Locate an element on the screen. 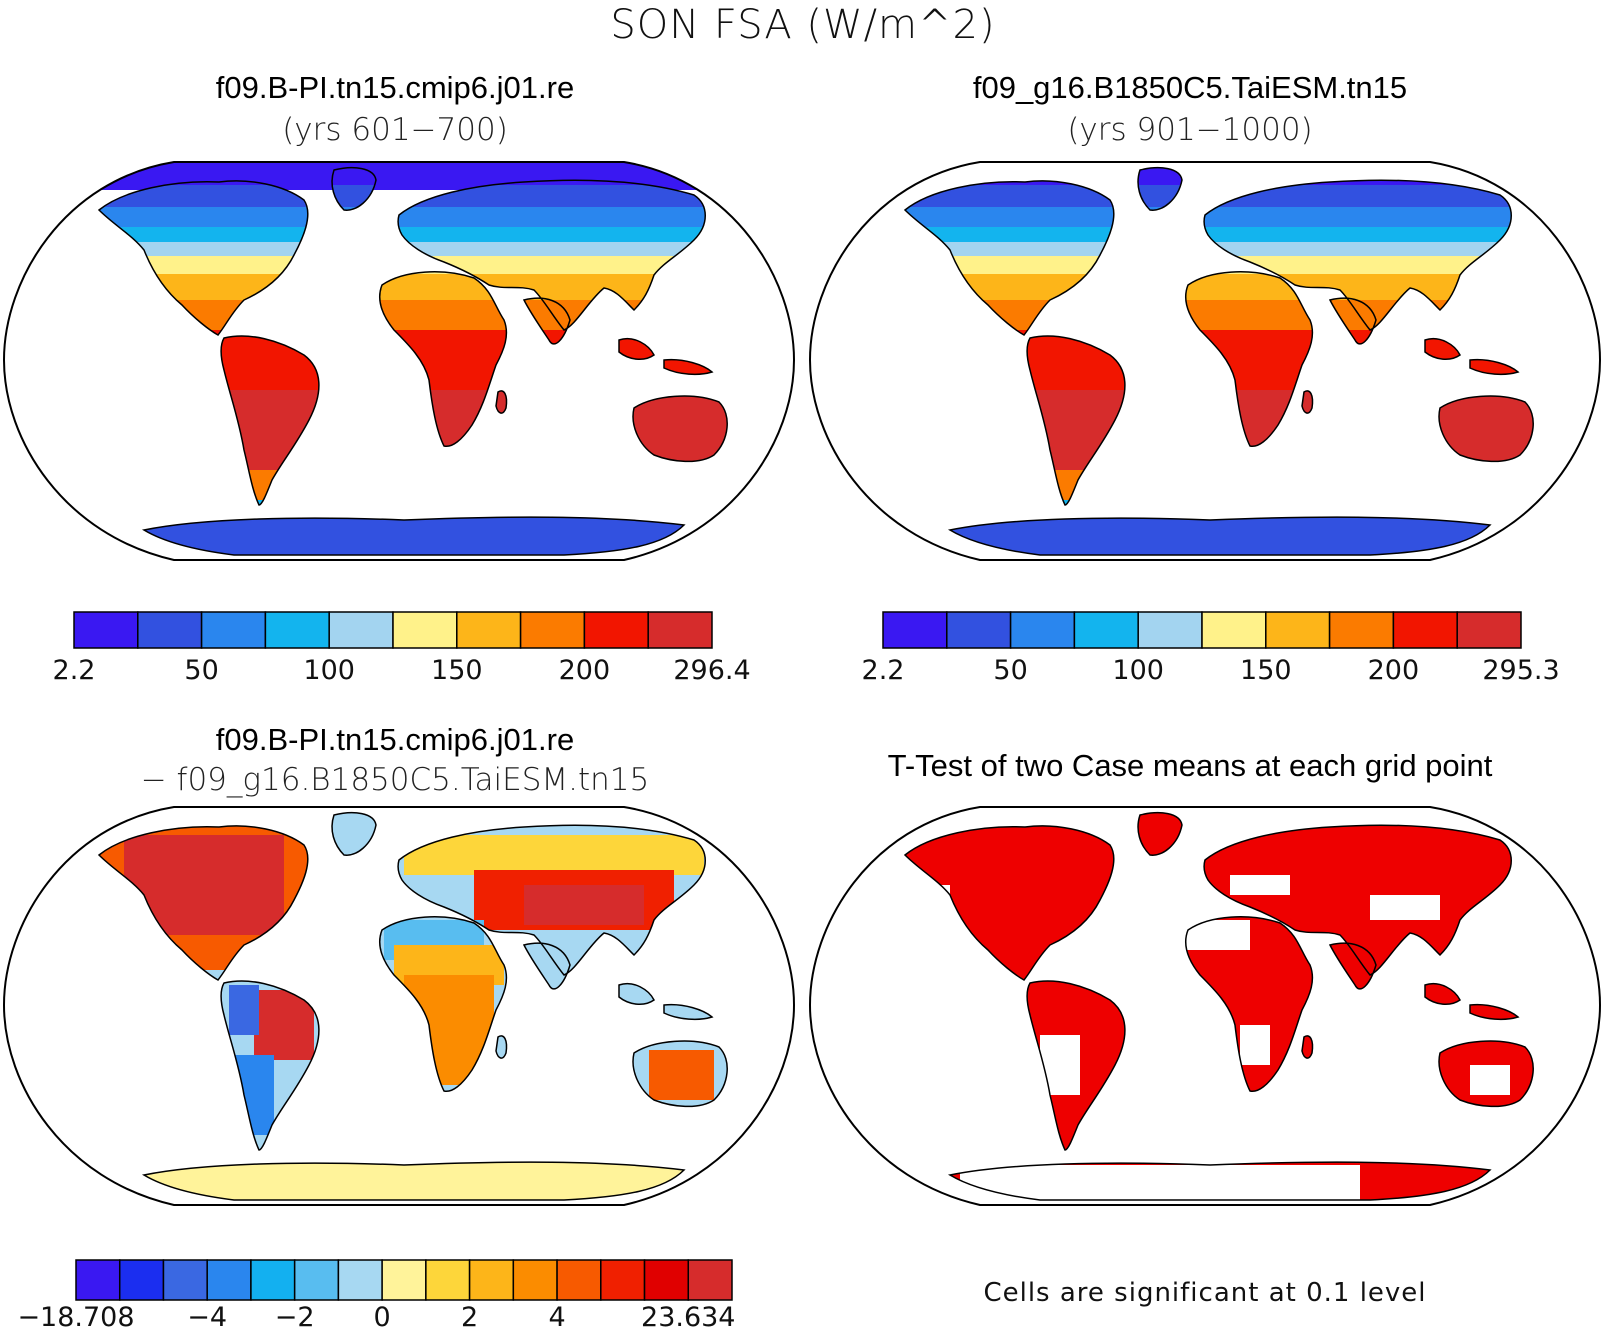  cb3-tick-label: 0 is located at coordinates (382, 1314).